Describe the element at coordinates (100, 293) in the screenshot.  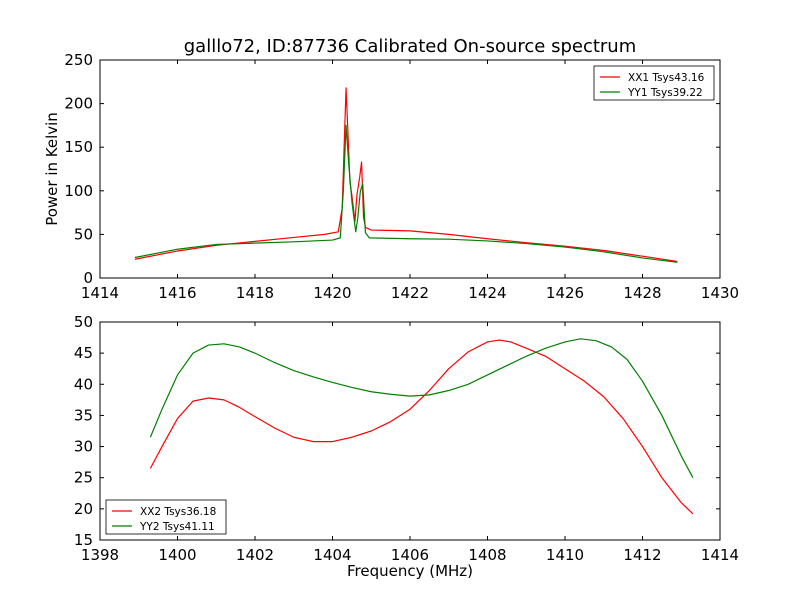
I see `top-x-tick-label: 1414` at that location.